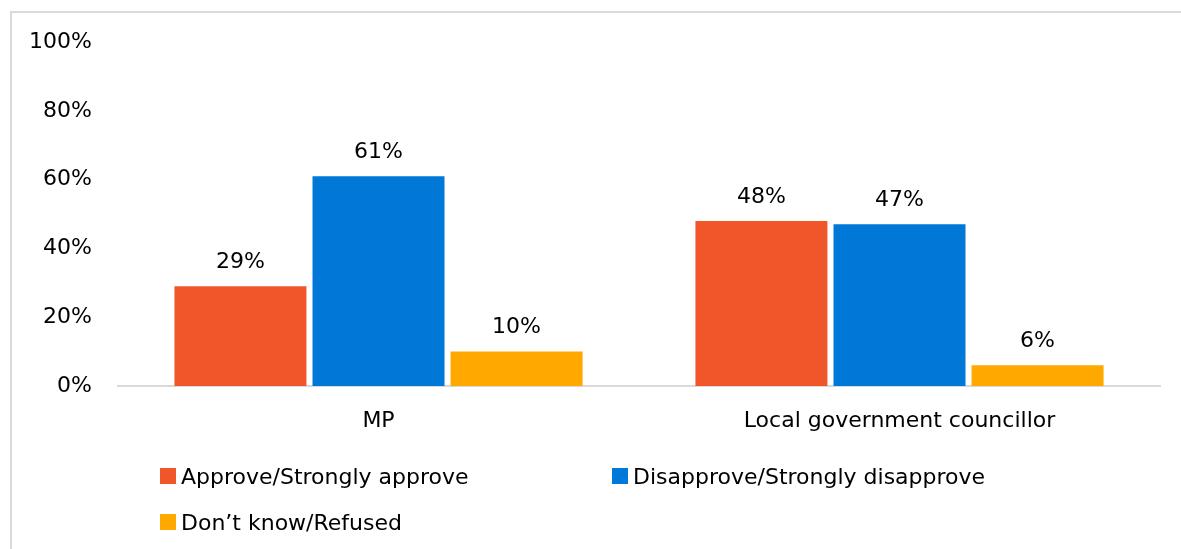 This screenshot has height=549, width=1181. I want to click on x-tick-label: Local government councillor, so click(900, 419).